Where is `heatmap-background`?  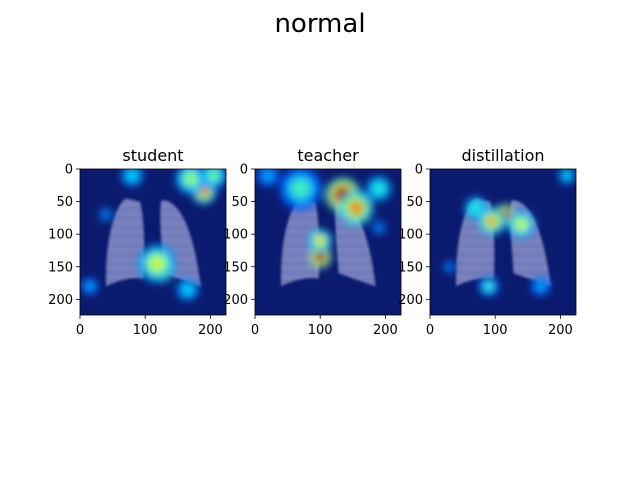 heatmap-background is located at coordinates (503, 242).